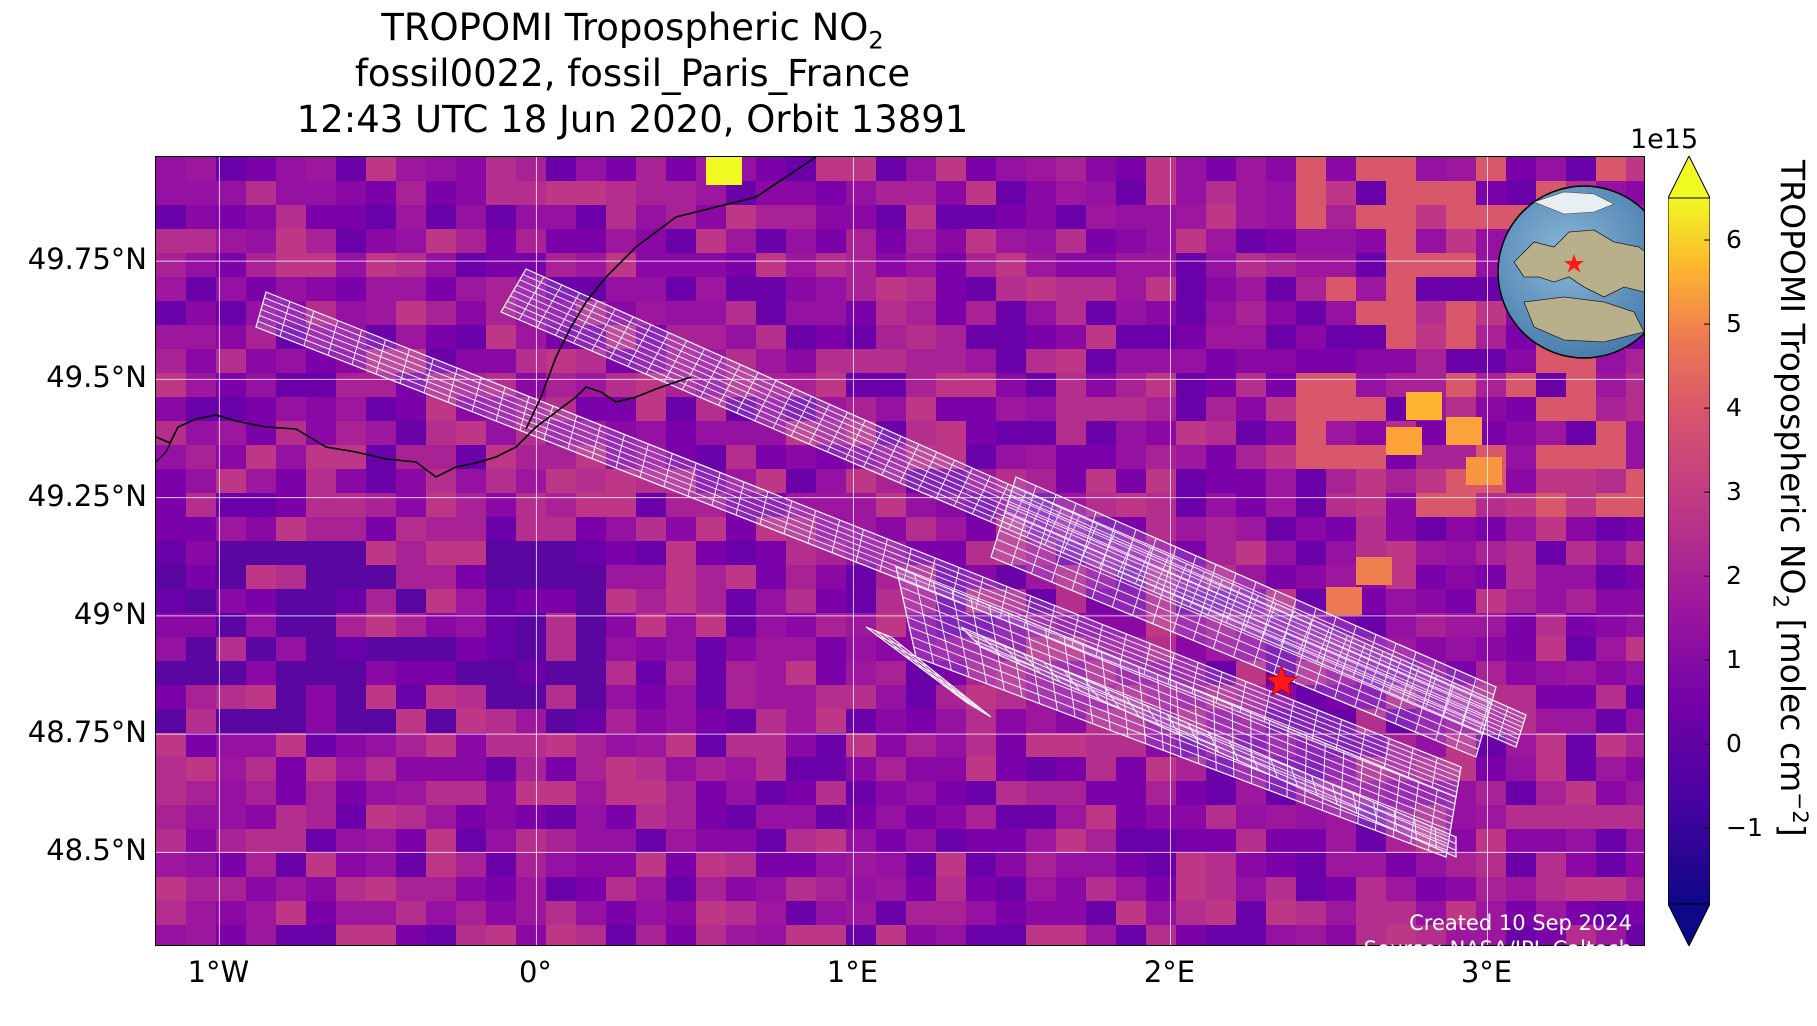 Image resolution: width=1817 pixels, height=1026 pixels. Describe the element at coordinates (1734, 660) in the screenshot. I see `colorbar-tick-label: 1` at that location.